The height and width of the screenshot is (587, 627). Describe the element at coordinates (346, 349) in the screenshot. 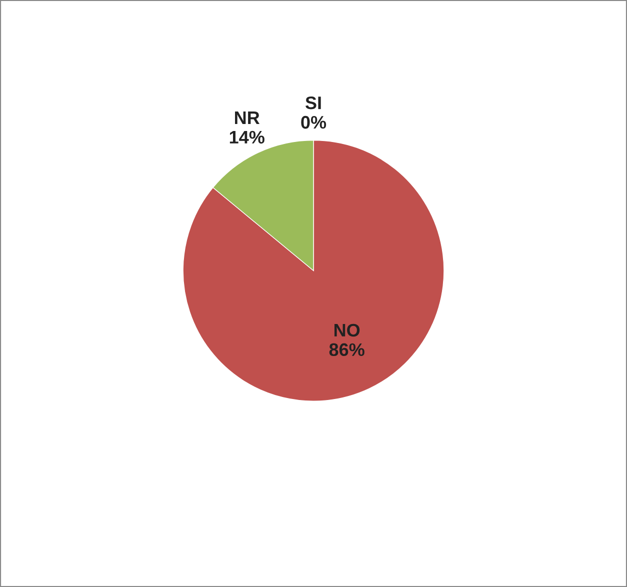

I see `data-label: 86%` at that location.